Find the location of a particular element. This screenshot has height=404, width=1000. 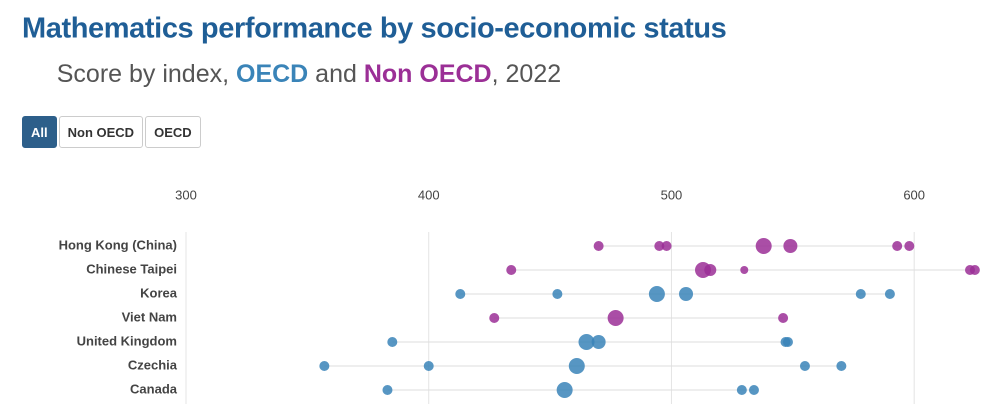

row-label: United Kingdom is located at coordinates (127, 340).